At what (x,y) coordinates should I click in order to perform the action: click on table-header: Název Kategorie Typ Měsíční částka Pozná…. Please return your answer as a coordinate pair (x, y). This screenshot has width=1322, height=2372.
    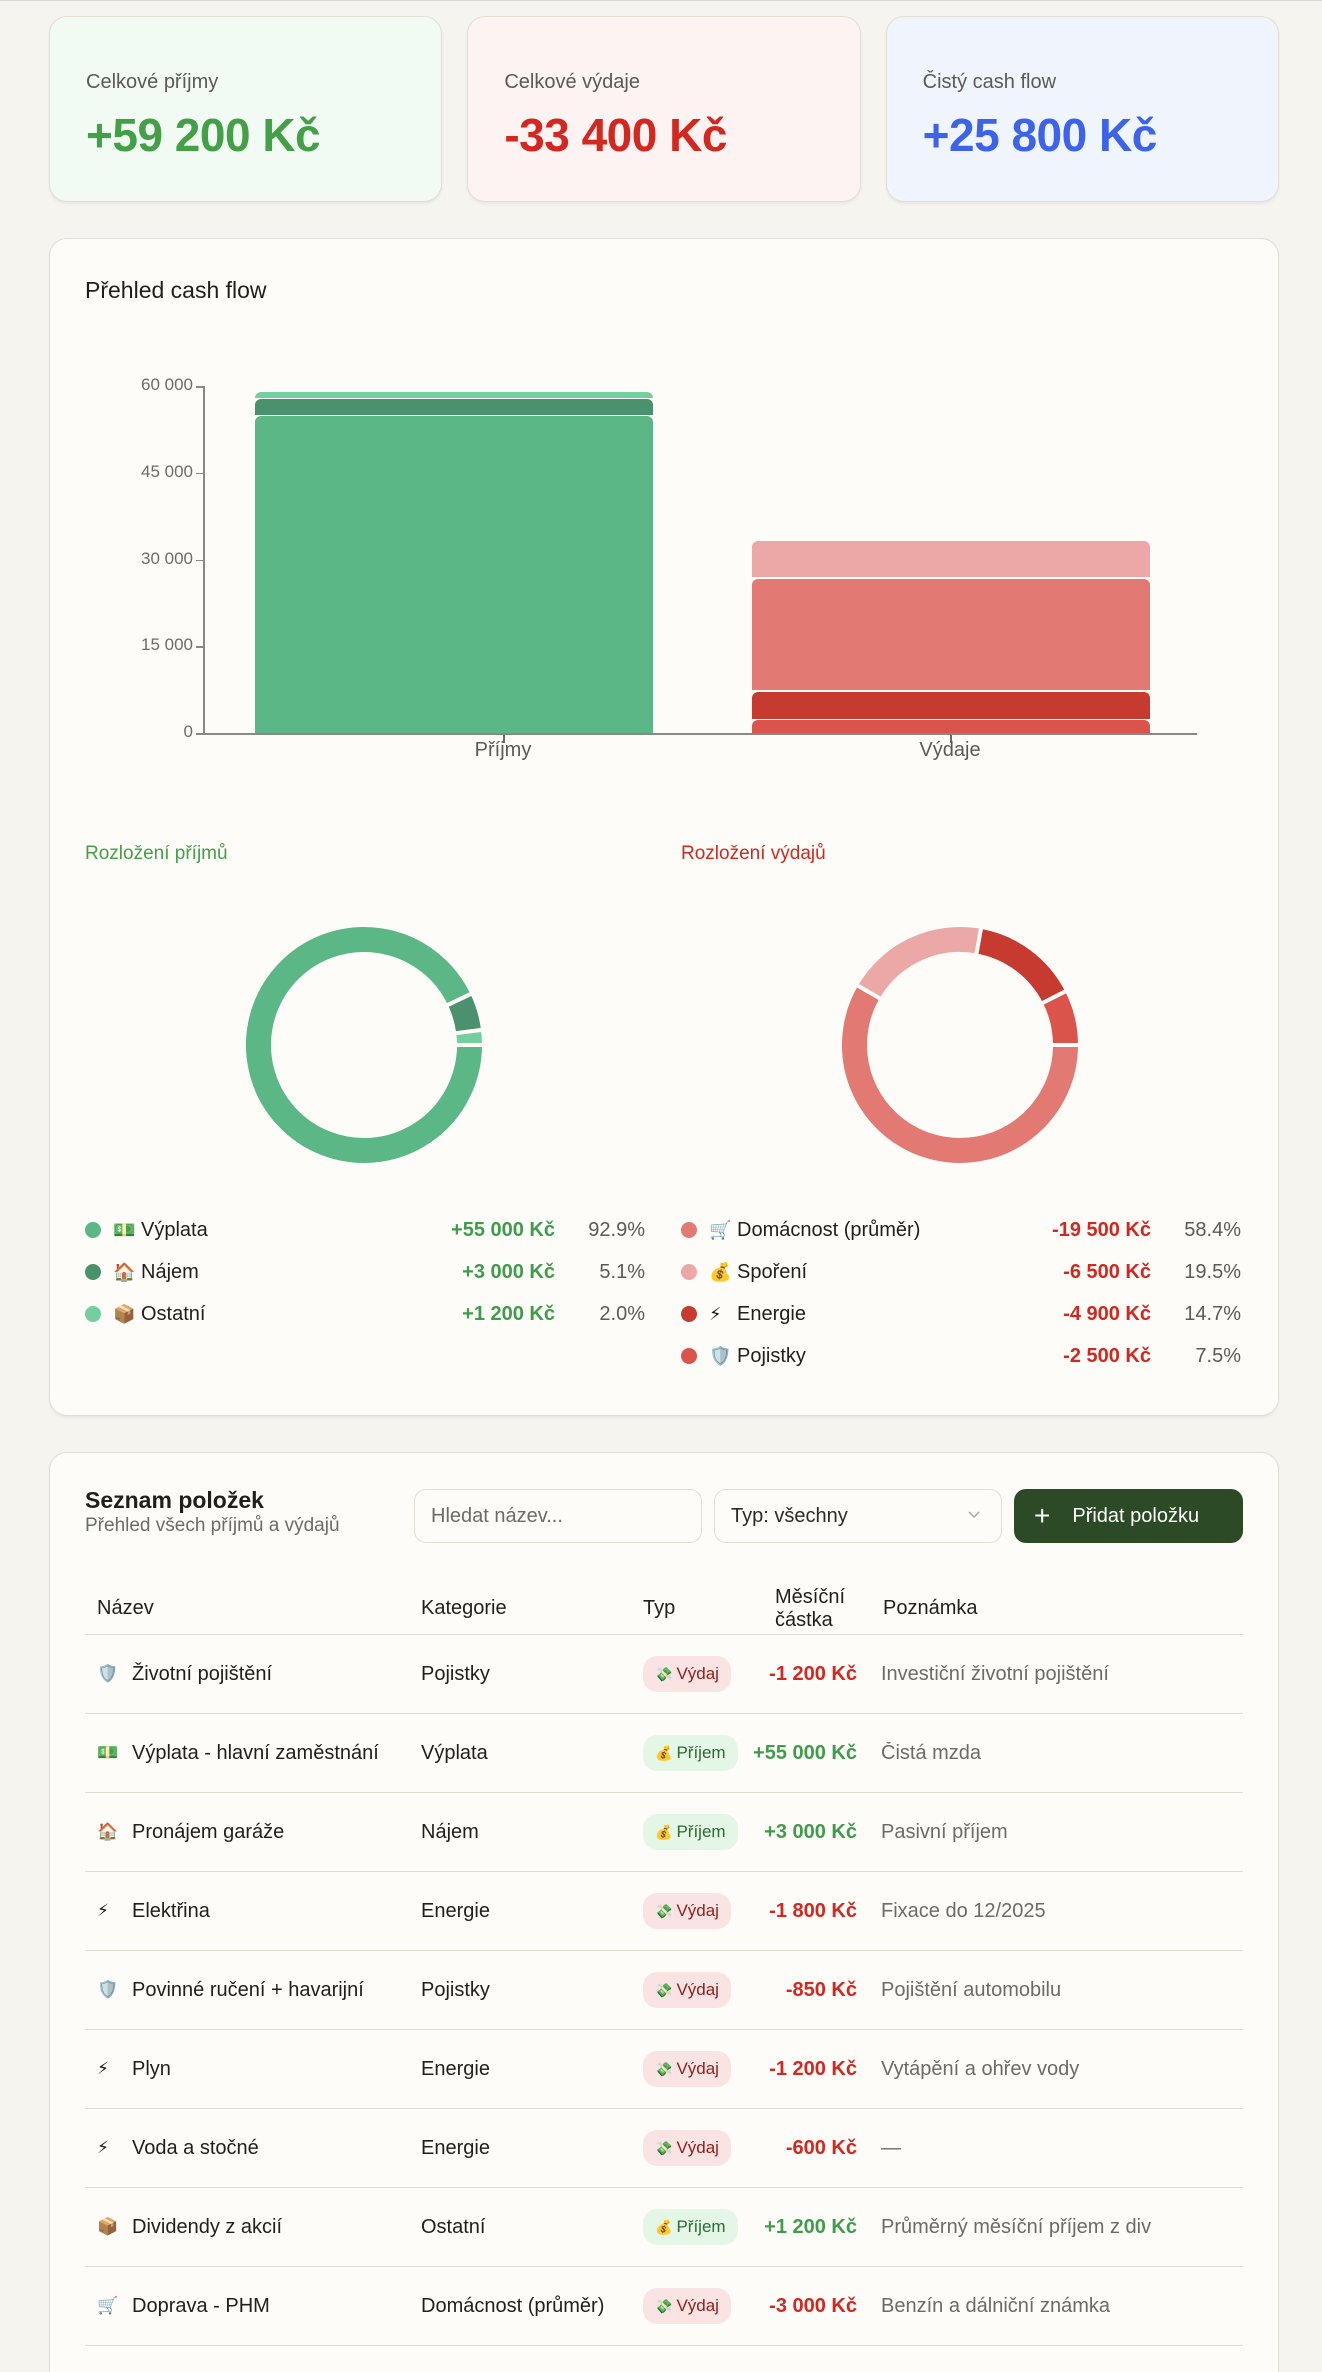
    Looking at the image, I should click on (664, 1609).